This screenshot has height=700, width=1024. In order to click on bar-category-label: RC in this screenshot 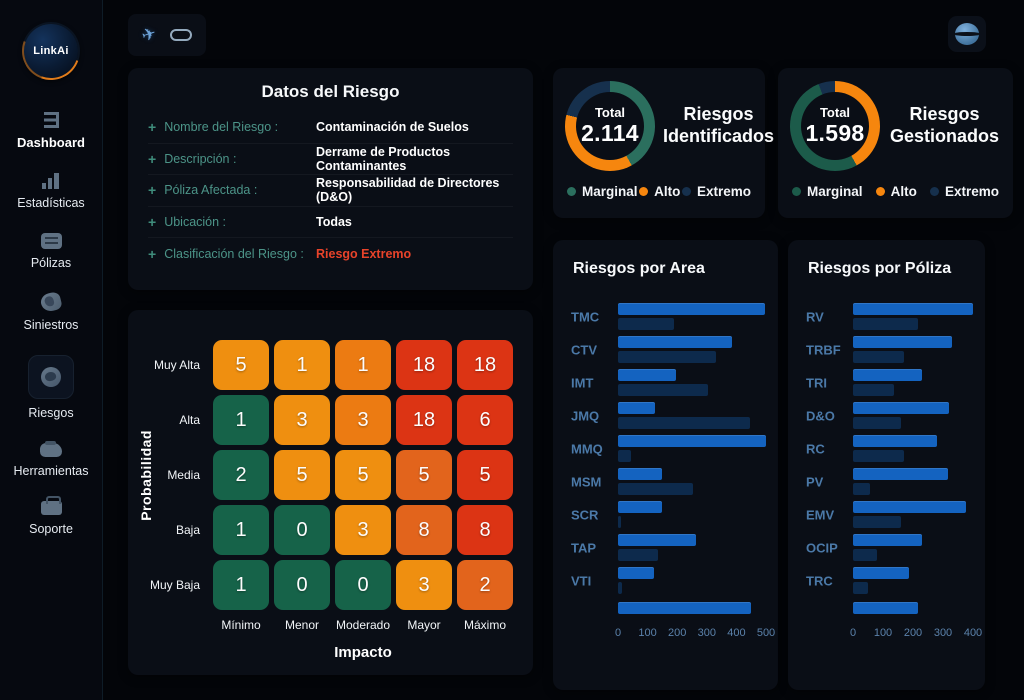, I will do `click(815, 448)`.